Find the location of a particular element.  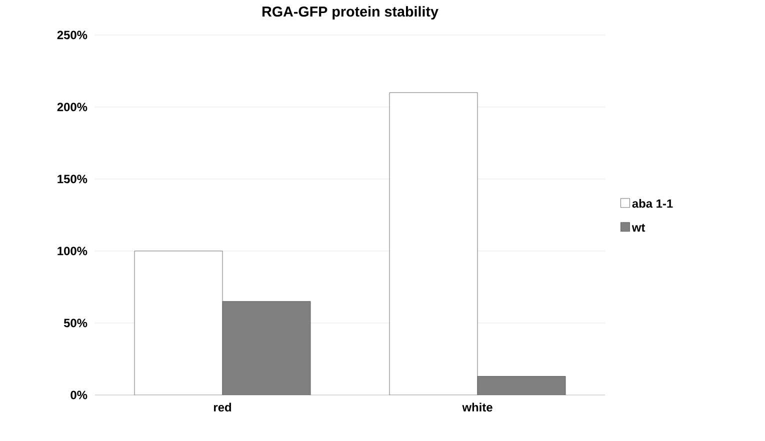

y-tick-label: 200% is located at coordinates (72, 107).